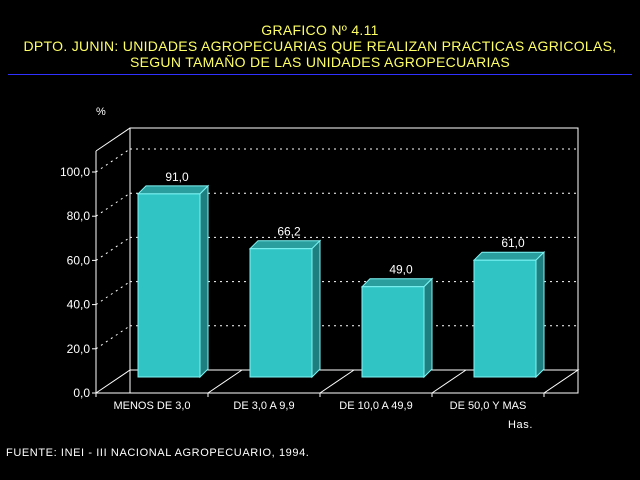 This screenshot has width=640, height=480. What do you see at coordinates (79, 260) in the screenshot?
I see `y-tick-label: 60,0` at bounding box center [79, 260].